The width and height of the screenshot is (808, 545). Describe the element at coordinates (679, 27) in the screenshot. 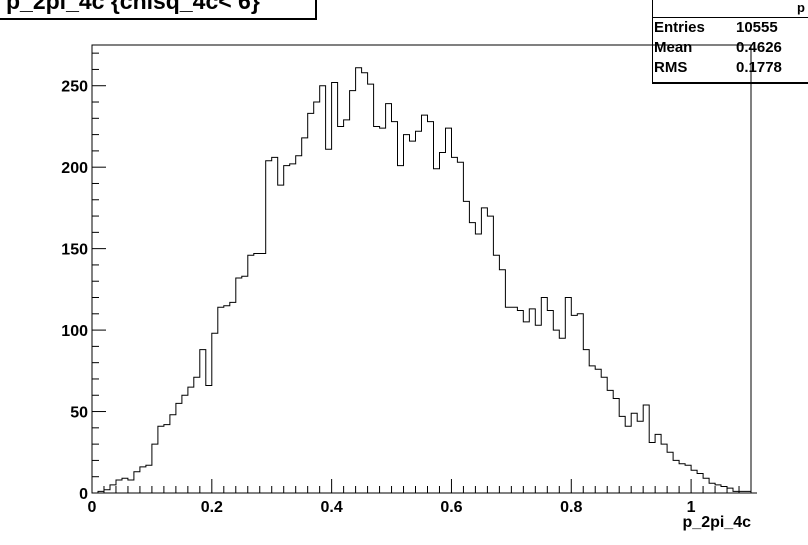

I see `stats-label: Entries` at that location.